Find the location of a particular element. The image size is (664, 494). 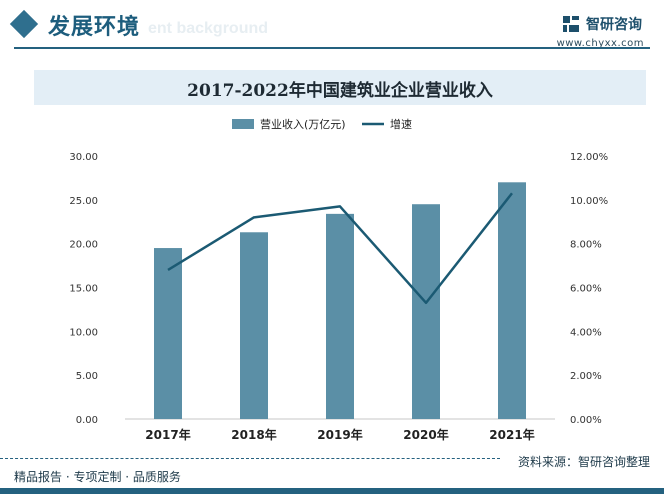

brand-logo-icon is located at coordinates (571, 24).